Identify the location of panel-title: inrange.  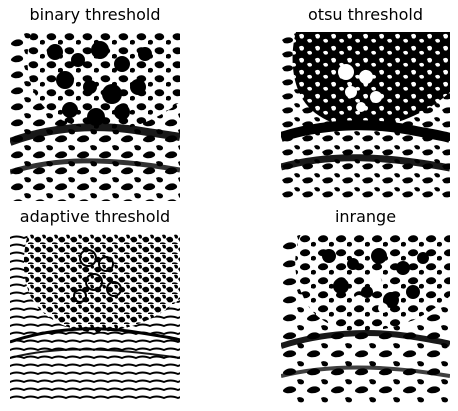
(365, 216).